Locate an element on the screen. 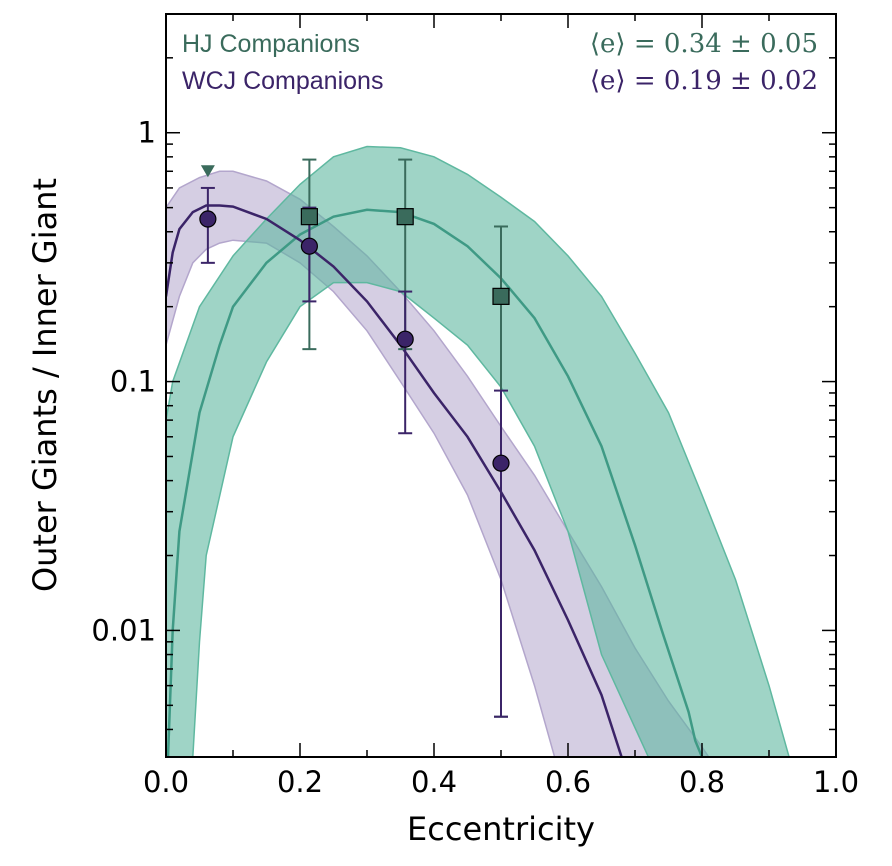 The image size is (892, 866). legend-hj-mean-ecc: ⟨e⟩ = 0.34 ± 0.05 is located at coordinates (704, 44).